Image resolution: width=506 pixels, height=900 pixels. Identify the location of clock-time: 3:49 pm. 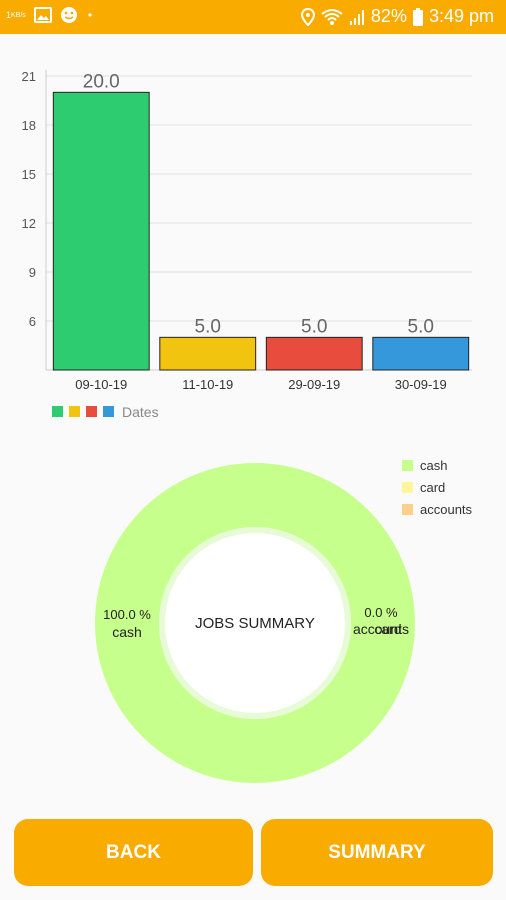
(461, 16).